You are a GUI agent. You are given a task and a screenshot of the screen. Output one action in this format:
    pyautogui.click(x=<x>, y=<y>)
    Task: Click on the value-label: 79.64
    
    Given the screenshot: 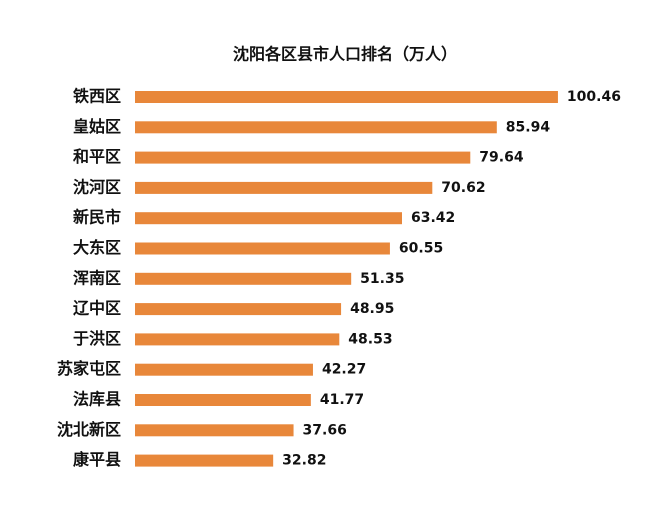 What is the action you would take?
    pyautogui.click(x=501, y=158)
    